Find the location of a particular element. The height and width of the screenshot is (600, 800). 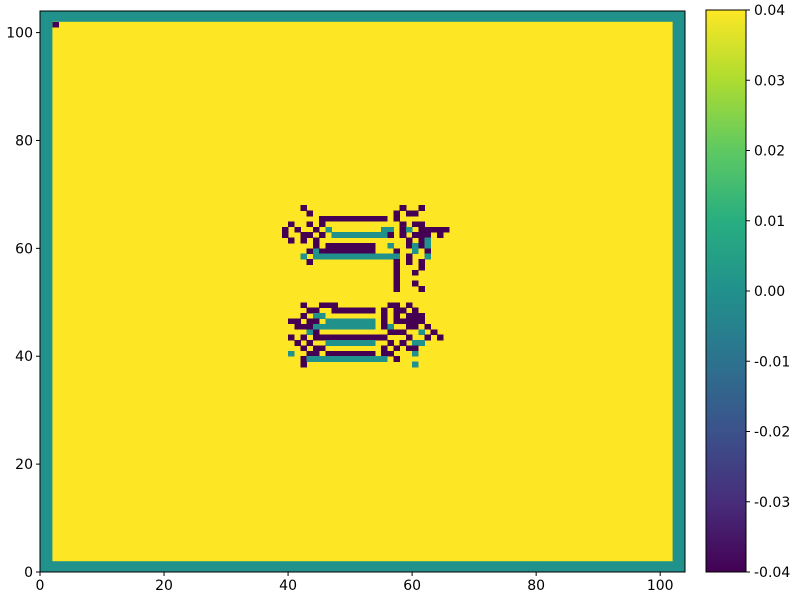

colorbar-tick-label: -0.01 is located at coordinates (772, 362).